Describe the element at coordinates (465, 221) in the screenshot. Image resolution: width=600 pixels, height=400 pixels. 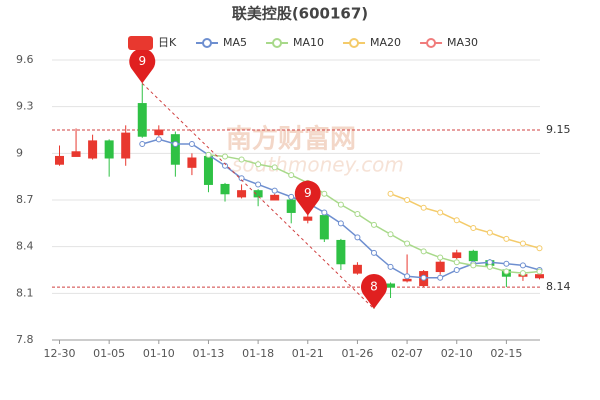
I see `ma-line` at that location.